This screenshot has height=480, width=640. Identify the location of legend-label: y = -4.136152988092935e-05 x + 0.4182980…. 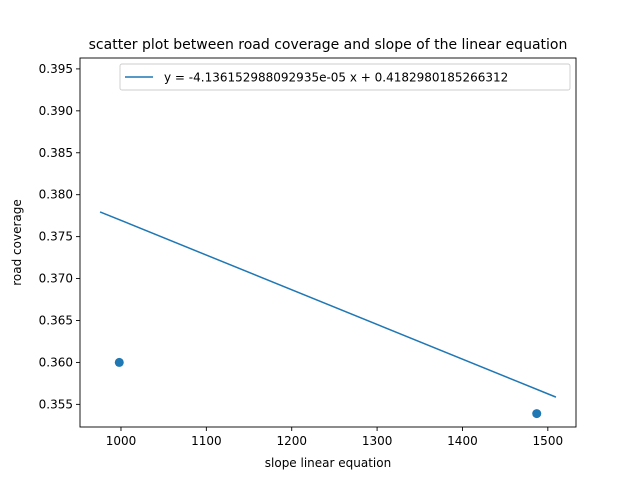
(336, 78).